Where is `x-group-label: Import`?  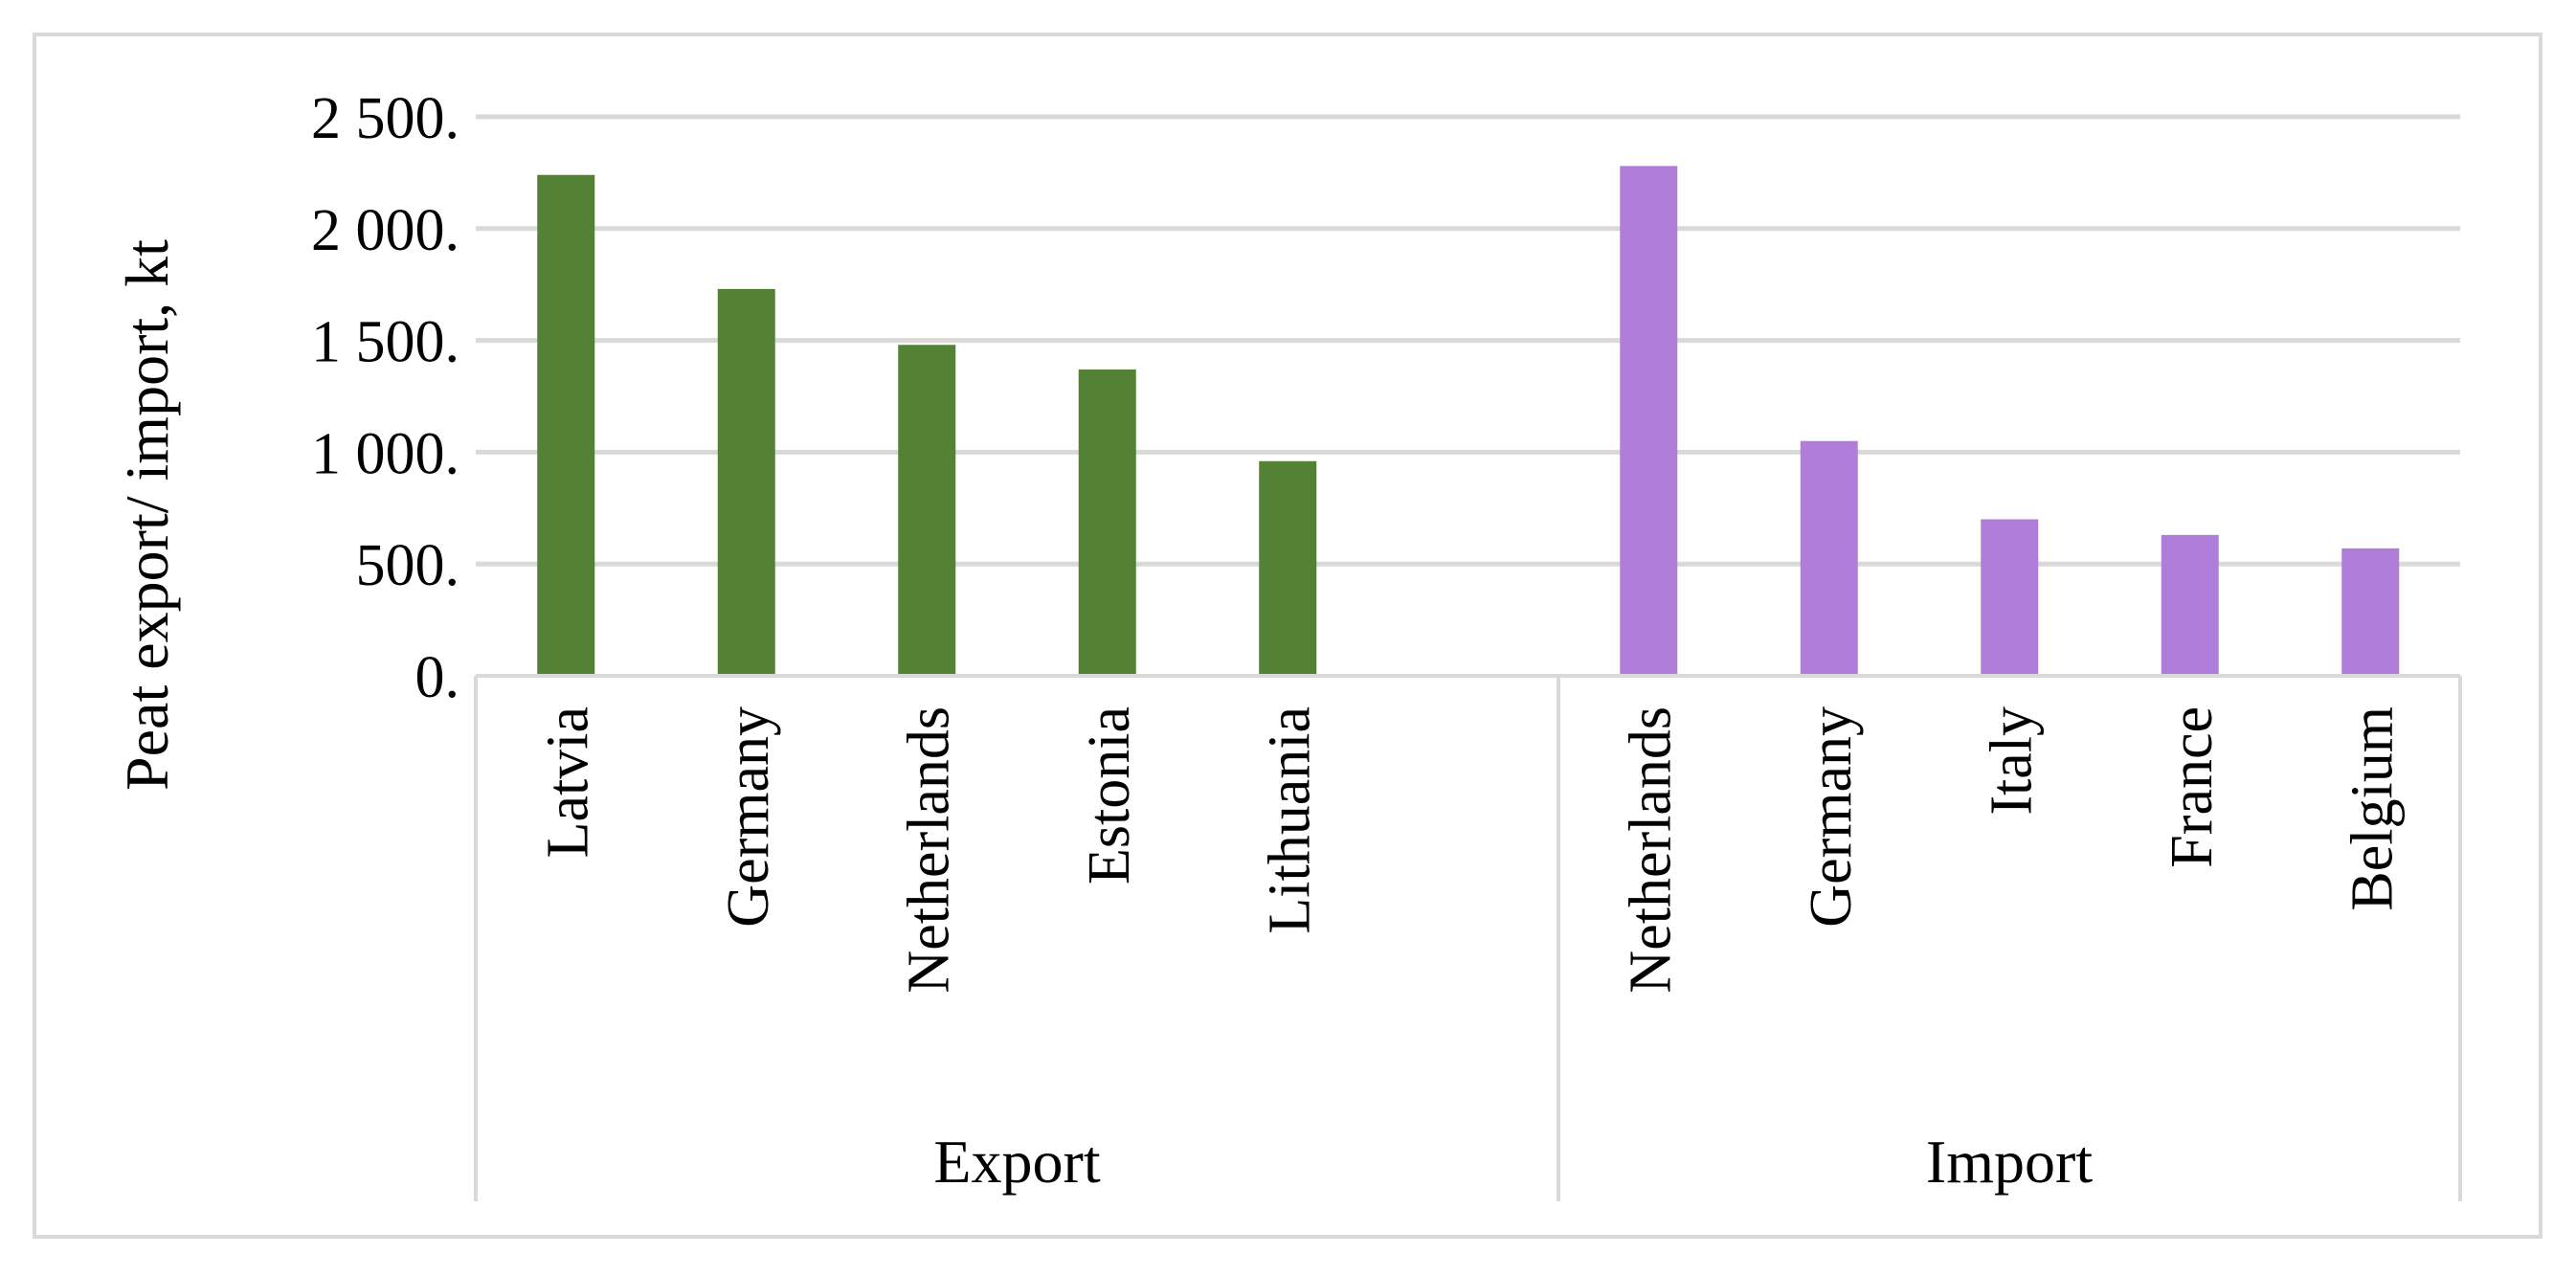 x-group-label: Import is located at coordinates (2010, 1162).